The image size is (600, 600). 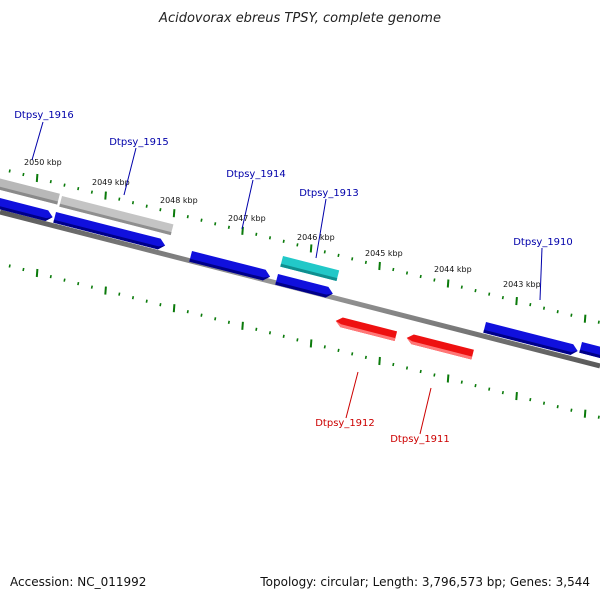 I want to click on leader-line-1916, so click(x=37, y=141).